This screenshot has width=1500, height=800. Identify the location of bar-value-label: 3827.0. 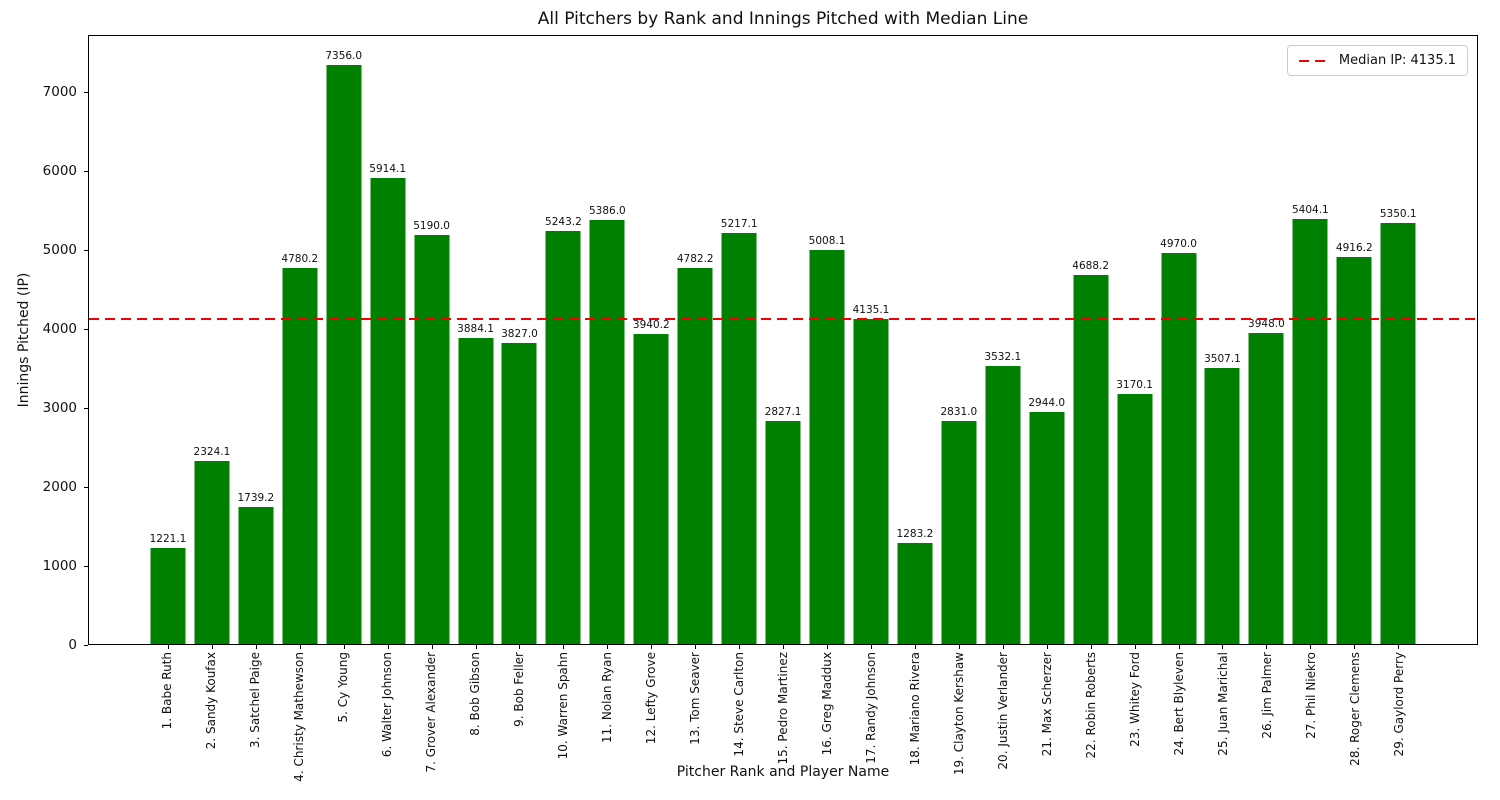
(519, 333).